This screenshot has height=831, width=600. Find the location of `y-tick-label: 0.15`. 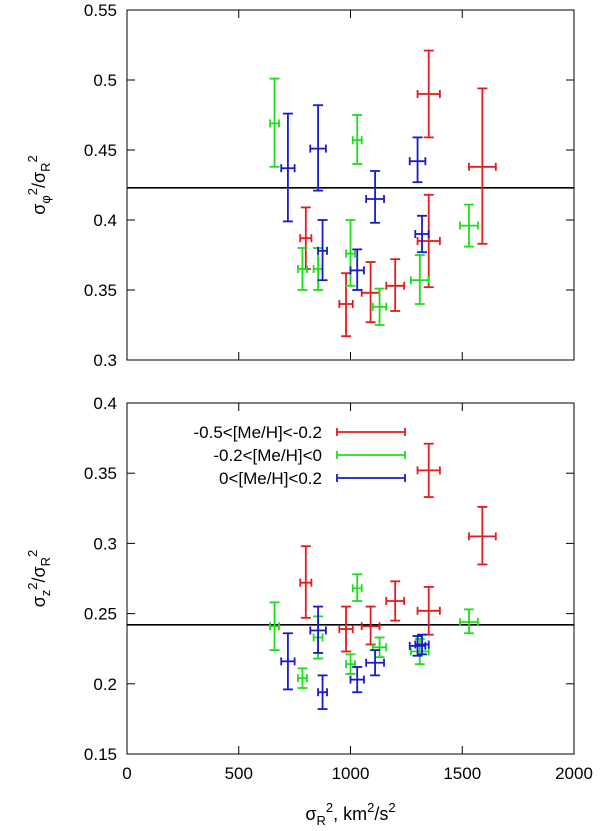

y-tick-label: 0.15 is located at coordinates (100, 754).